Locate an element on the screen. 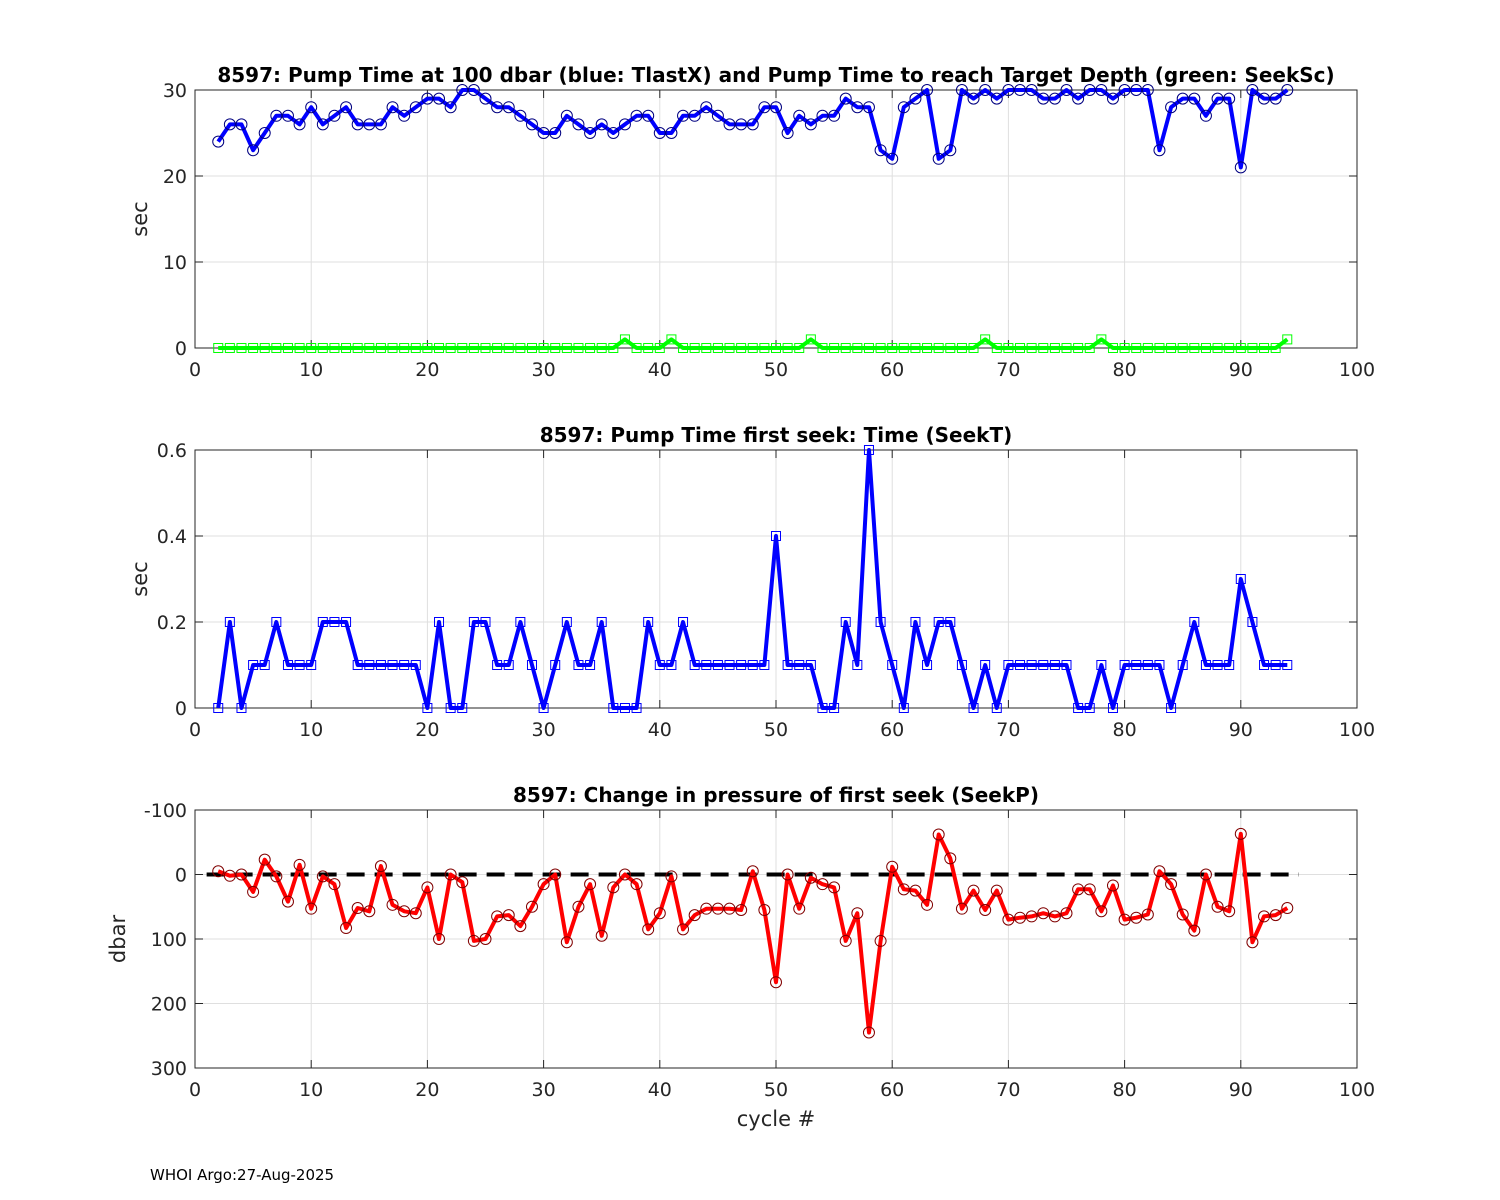  x-tick-label: 60 is located at coordinates (892, 730).